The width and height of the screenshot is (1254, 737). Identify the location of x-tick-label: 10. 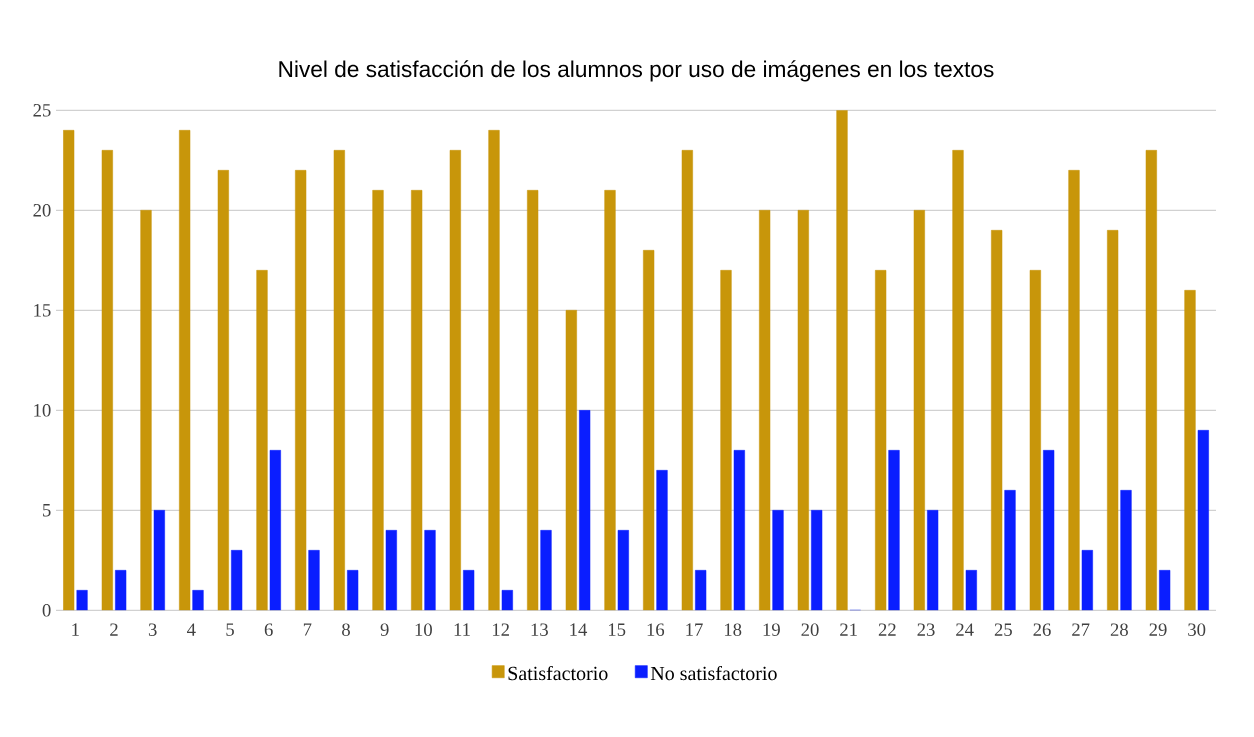
(423, 629).